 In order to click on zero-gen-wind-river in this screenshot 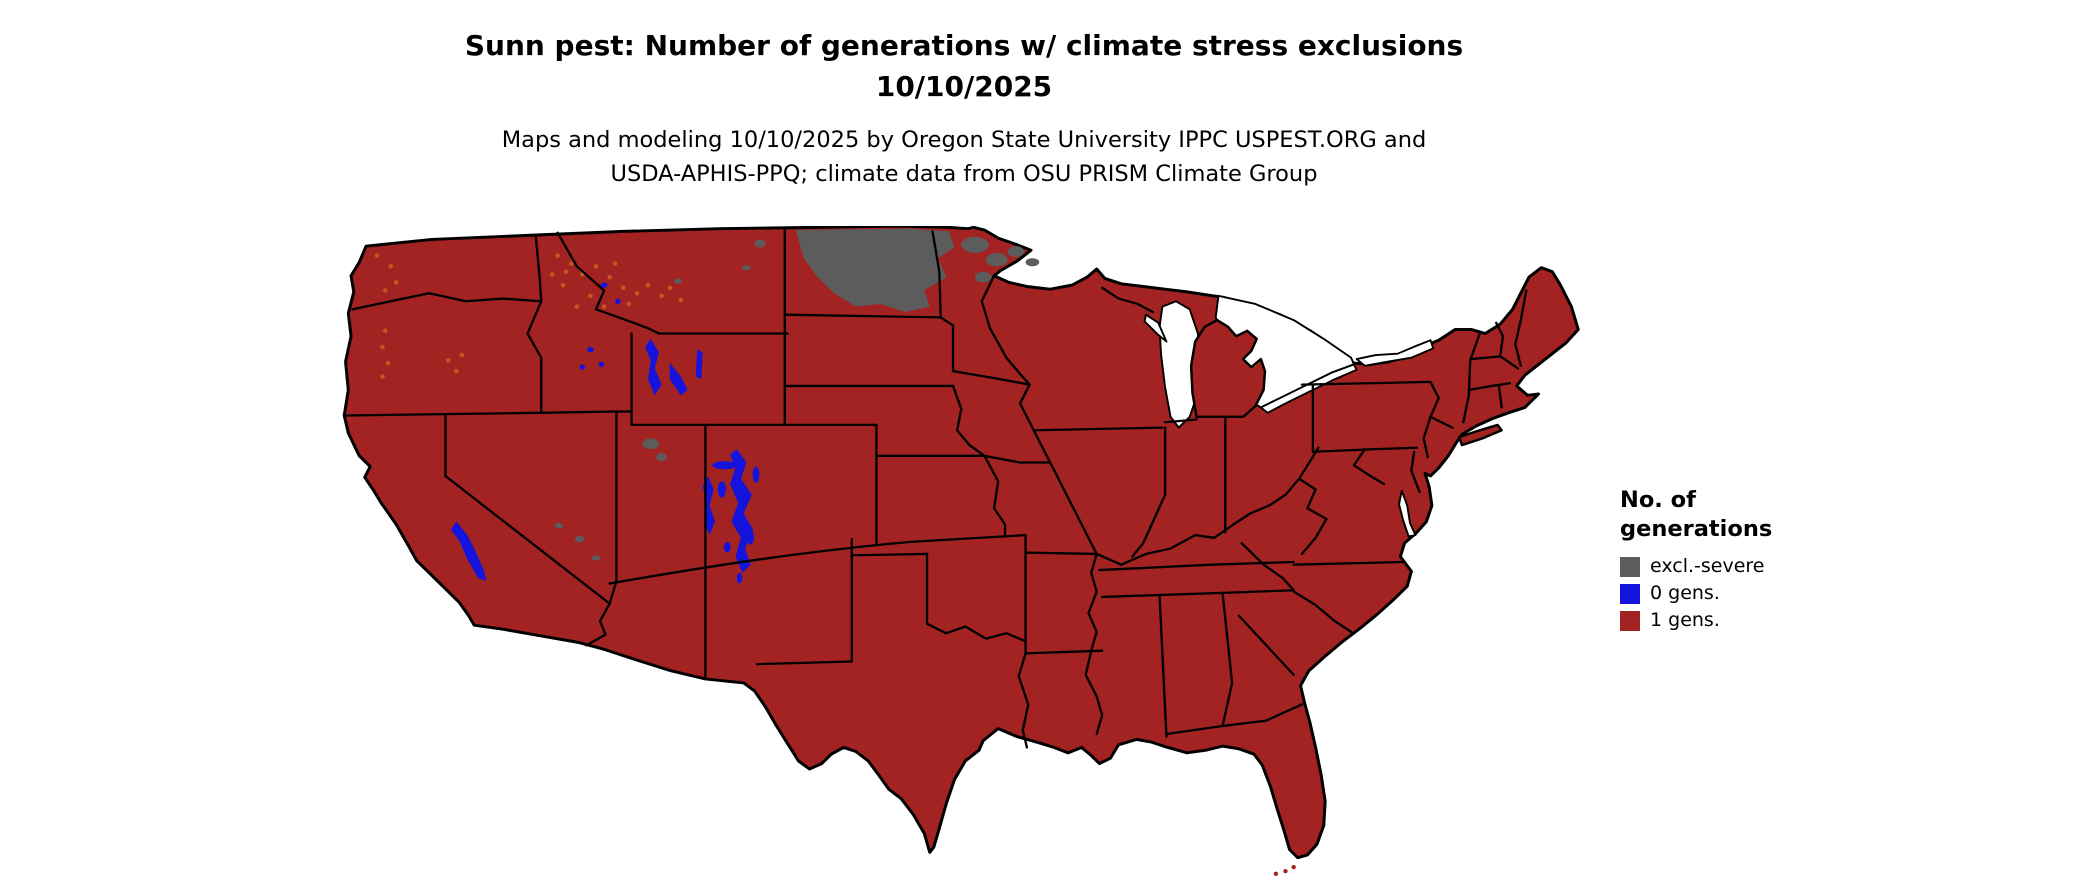, I will do `click(678, 379)`.